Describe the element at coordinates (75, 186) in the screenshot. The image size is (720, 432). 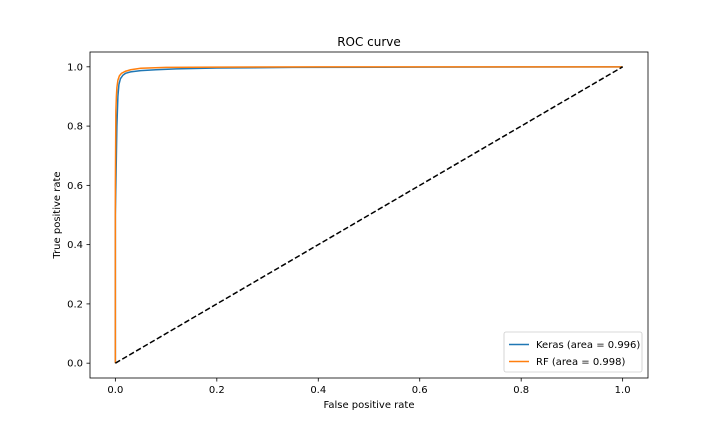
I see `y-tick-label: 0.6` at that location.